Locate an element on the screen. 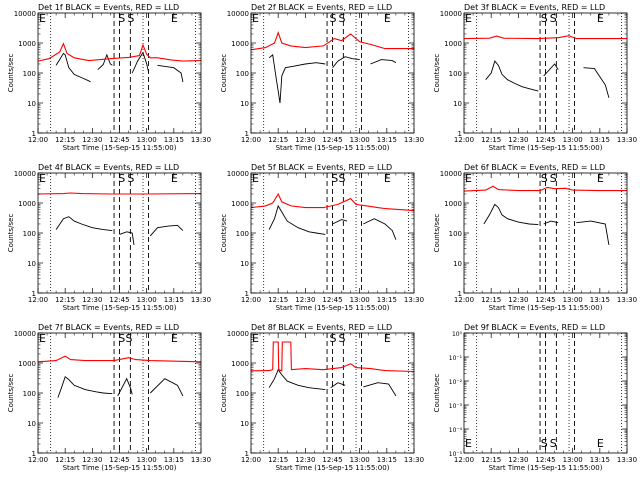 This screenshot has height=480, width=640. chart-title: Det 6f BLACK = Events, RED = LLD is located at coordinates (534, 167).